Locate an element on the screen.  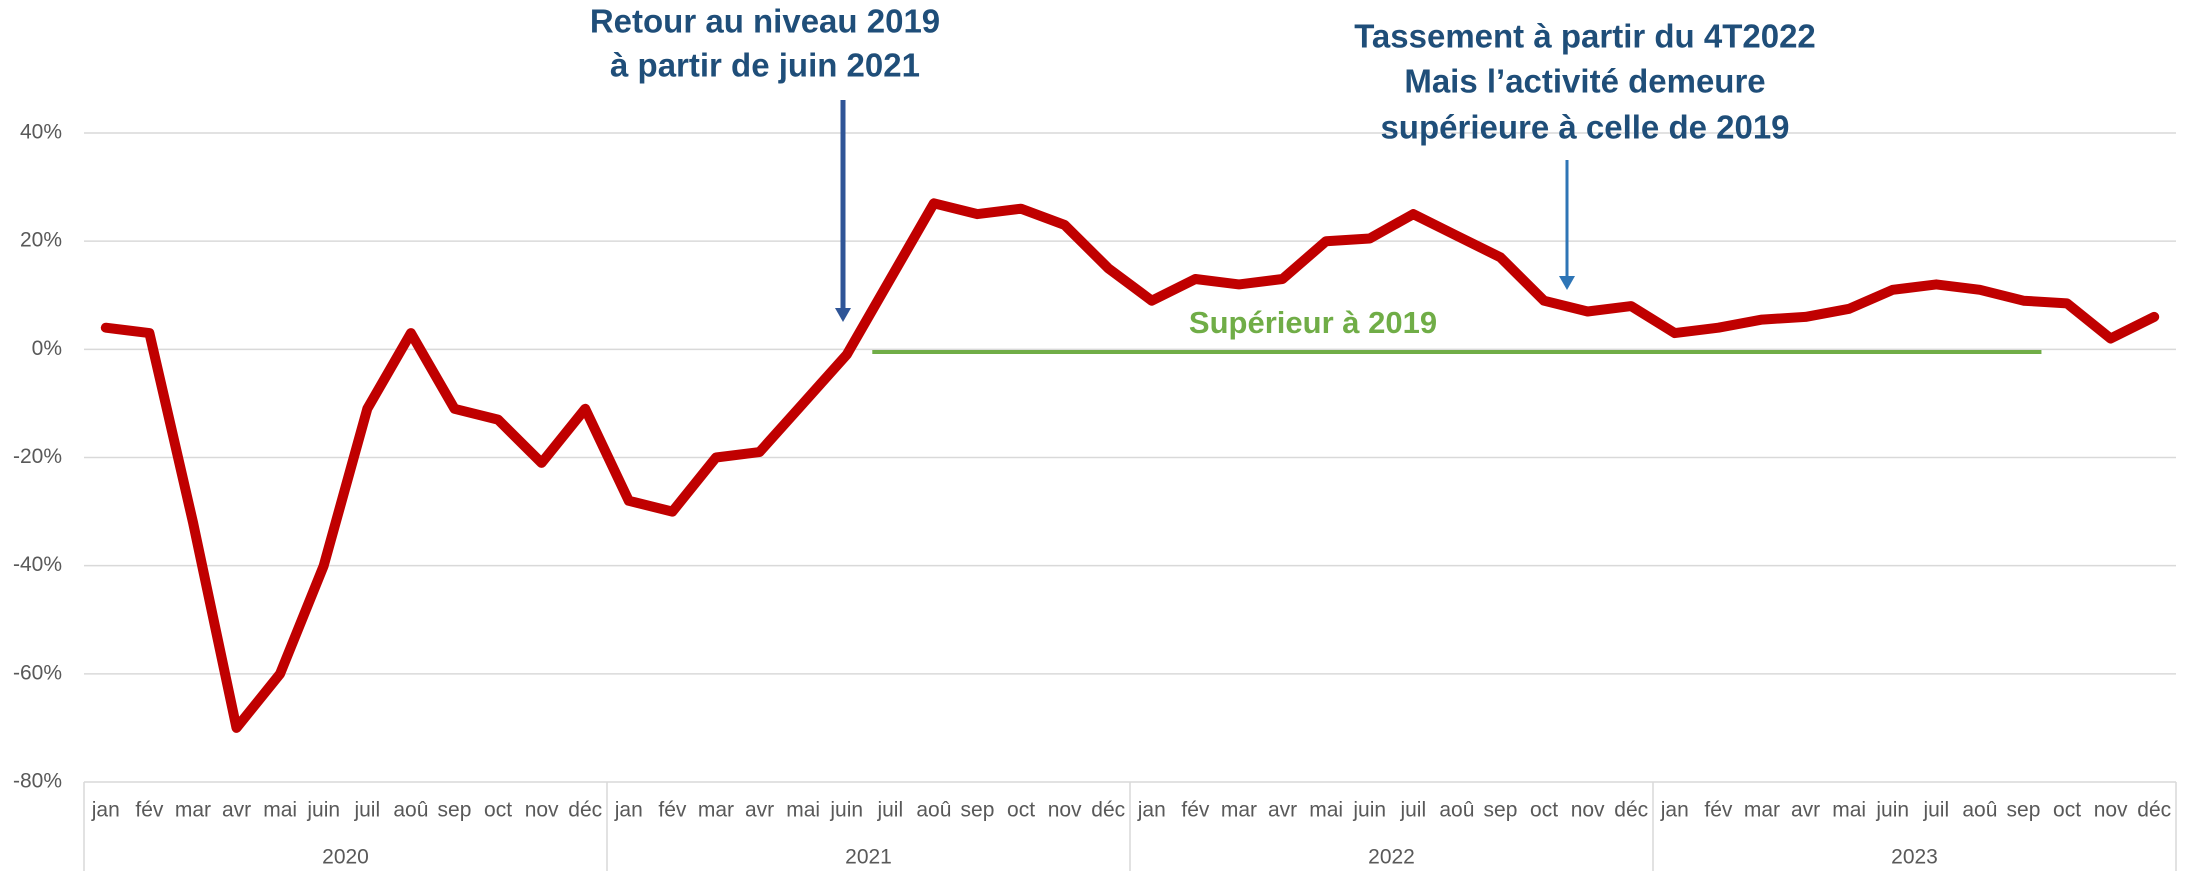
x-group-label: 2021 is located at coordinates (868, 857).